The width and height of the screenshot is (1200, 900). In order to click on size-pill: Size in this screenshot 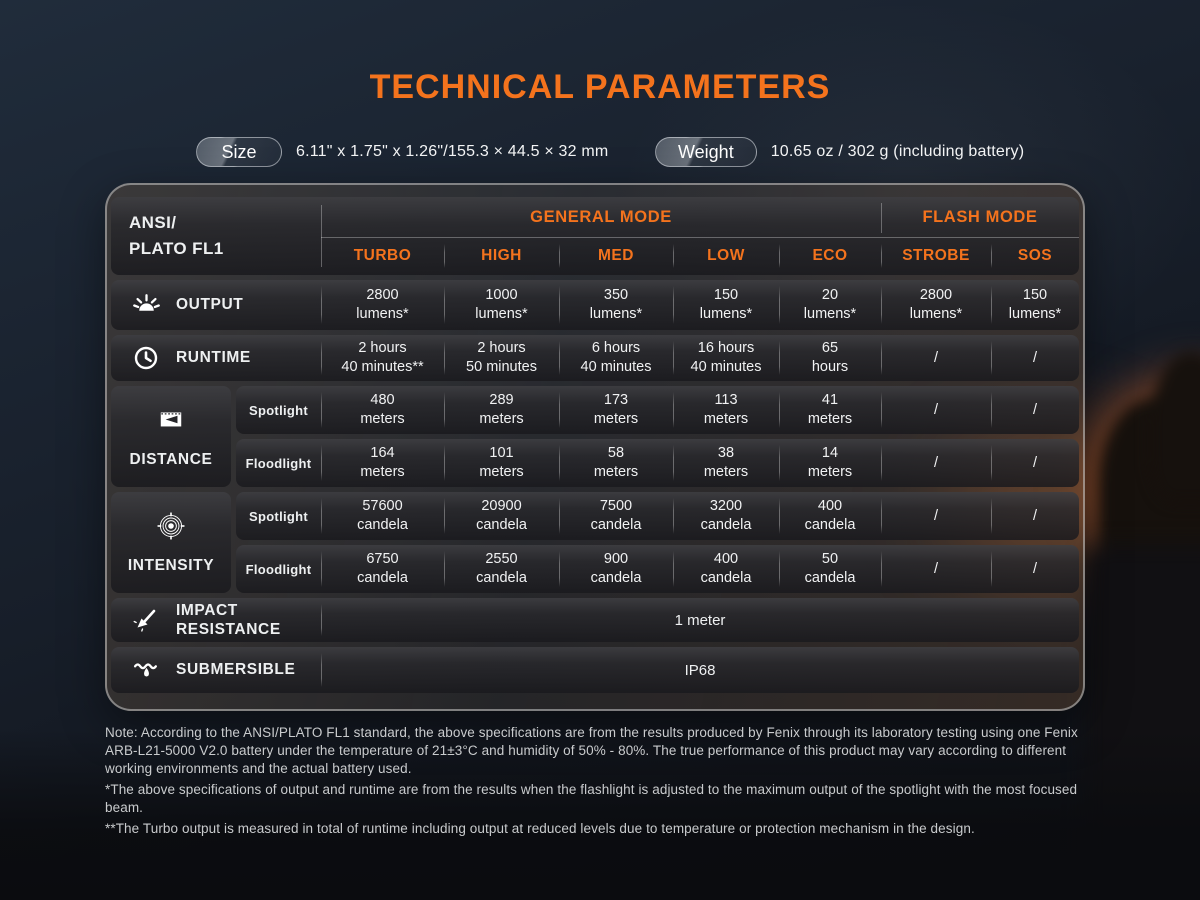, I will do `click(239, 152)`.